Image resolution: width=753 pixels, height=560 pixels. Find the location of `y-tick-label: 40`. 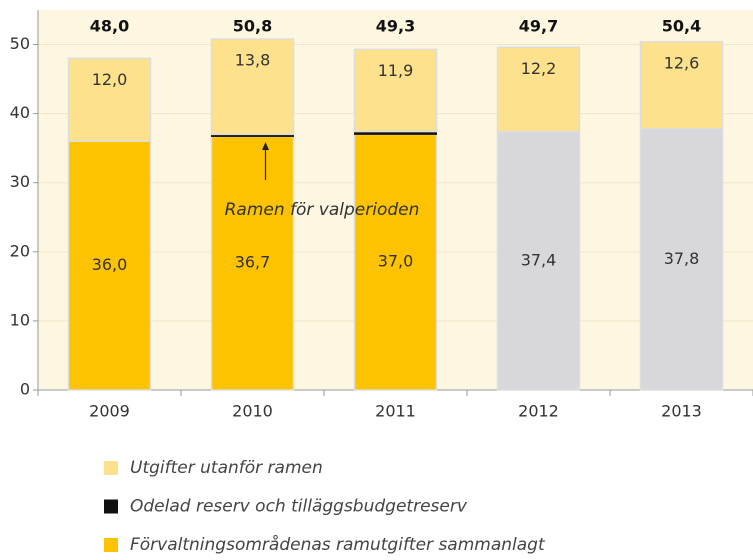

y-tick-label: 40 is located at coordinates (20, 112).